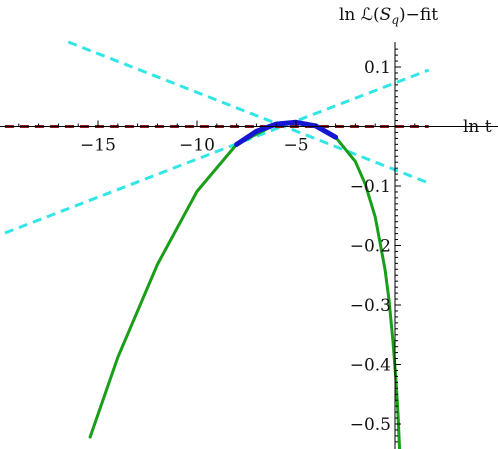 This screenshot has width=498, height=449. I want to click on y-axis-label-var: S, so click(386, 15).